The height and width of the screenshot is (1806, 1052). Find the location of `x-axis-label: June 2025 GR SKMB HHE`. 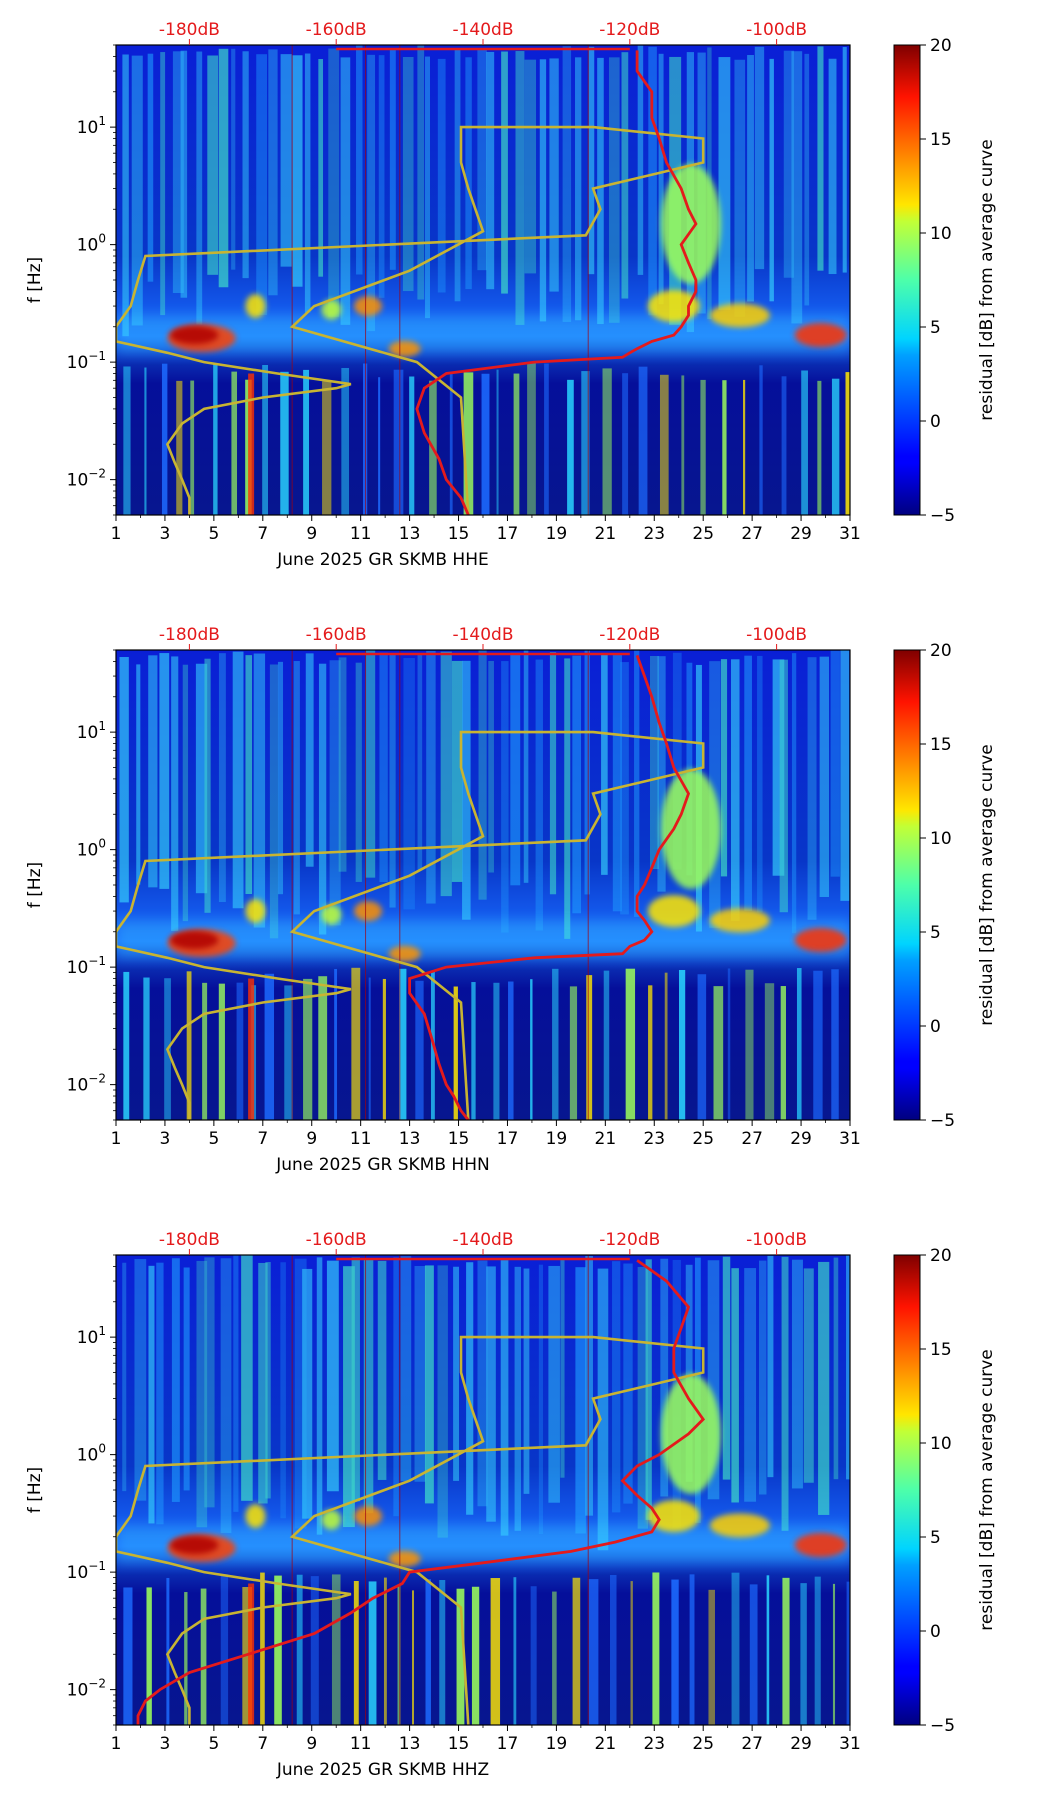

x-axis-label: June 2025 GR SKMB HHE is located at coordinates (382, 560).